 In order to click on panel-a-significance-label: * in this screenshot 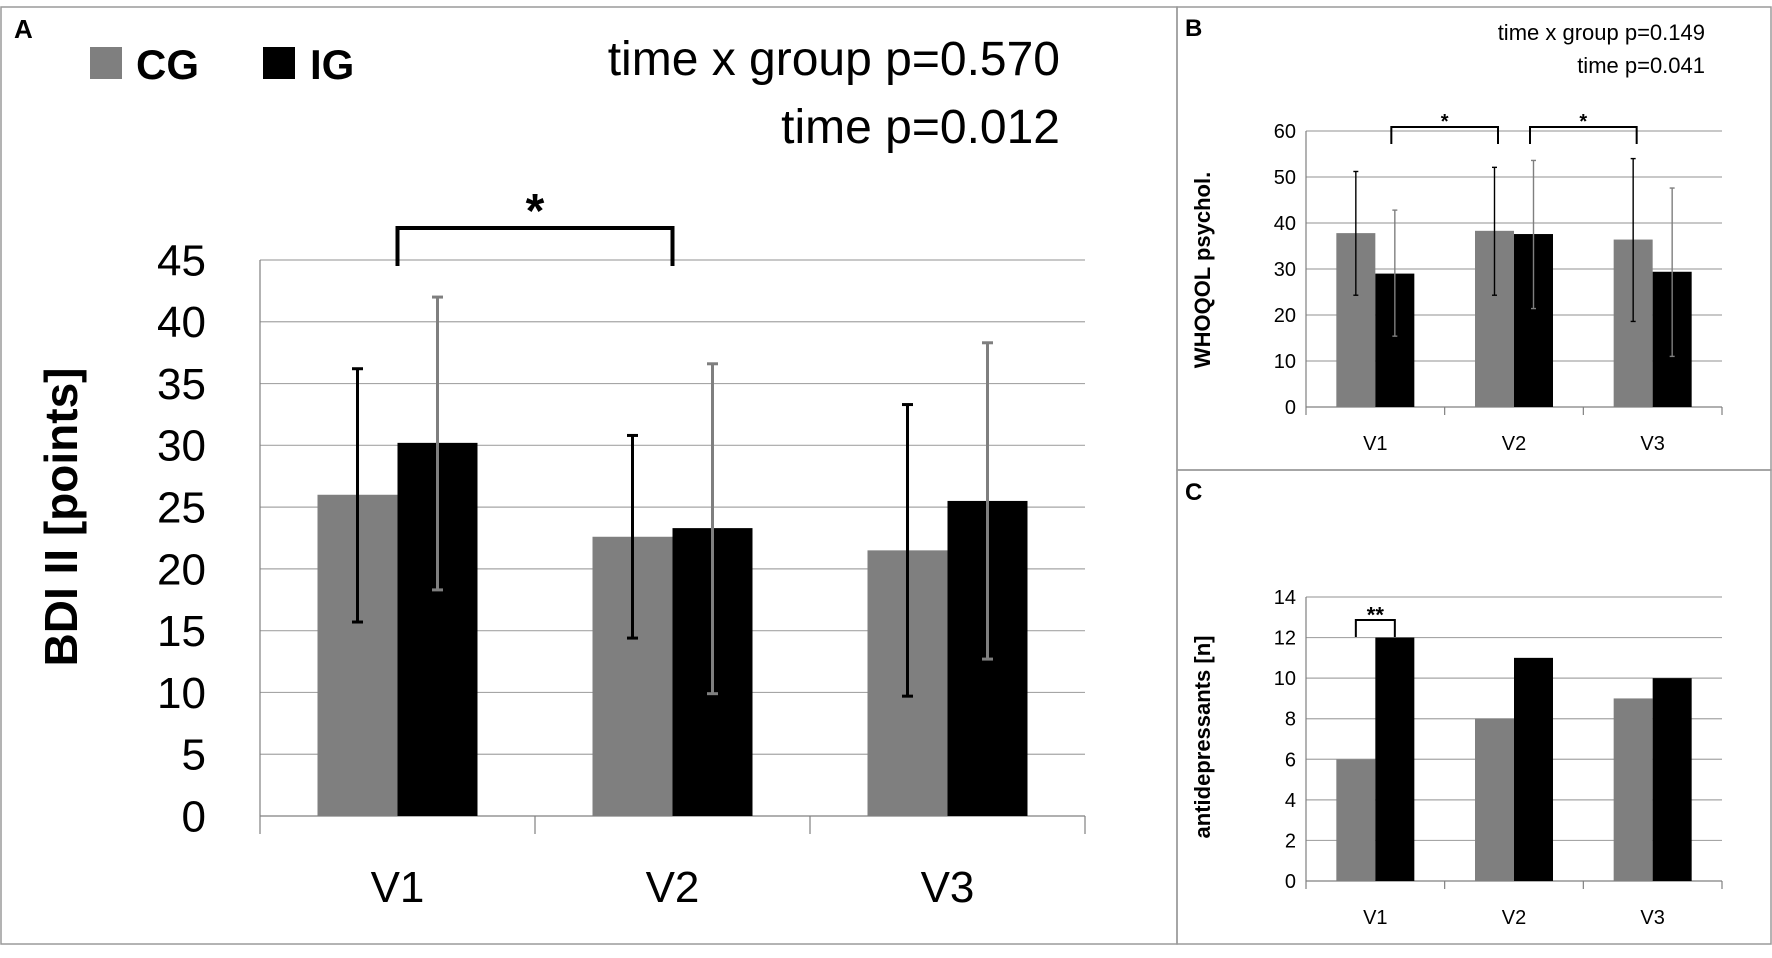, I will do `click(535, 211)`.